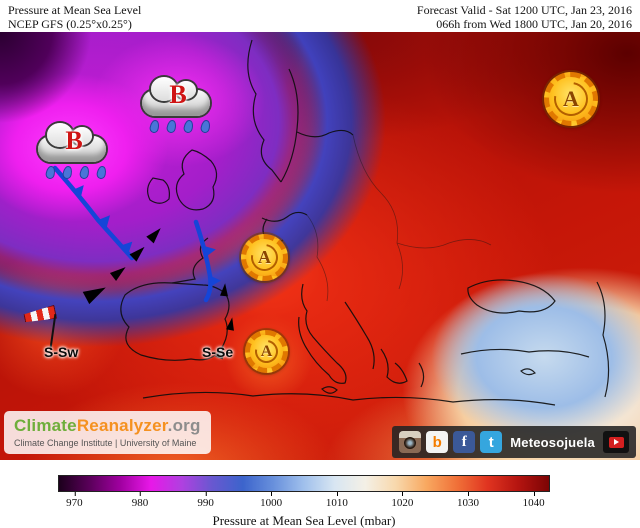 The image size is (640, 528). Describe the element at coordinates (410, 442) in the screenshot. I see `instagram-icon` at that location.